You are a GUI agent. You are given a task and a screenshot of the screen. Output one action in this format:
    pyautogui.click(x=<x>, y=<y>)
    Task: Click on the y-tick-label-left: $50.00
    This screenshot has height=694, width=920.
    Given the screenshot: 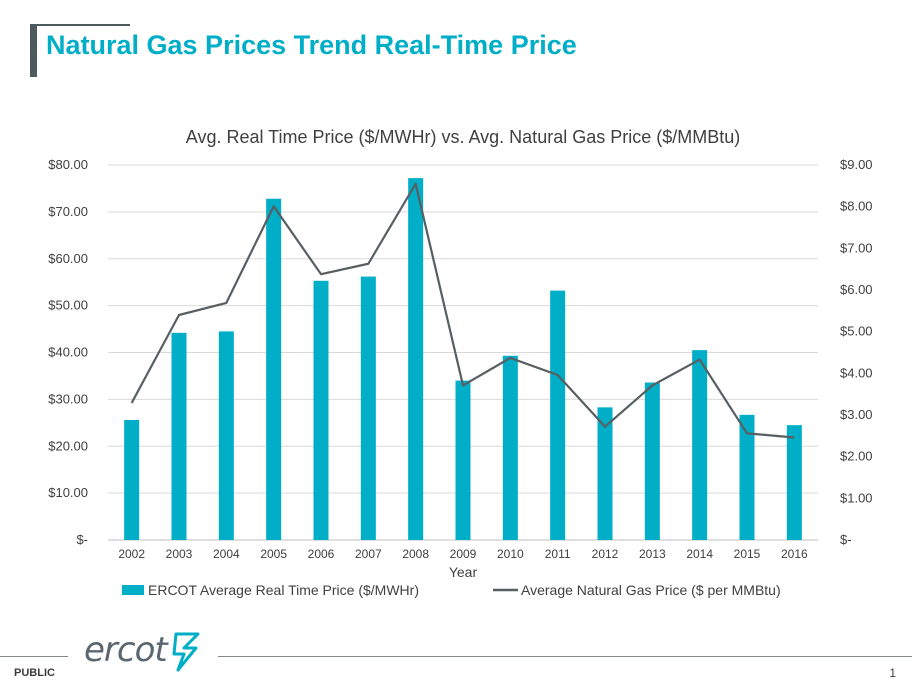 What is the action you would take?
    pyautogui.click(x=68, y=305)
    